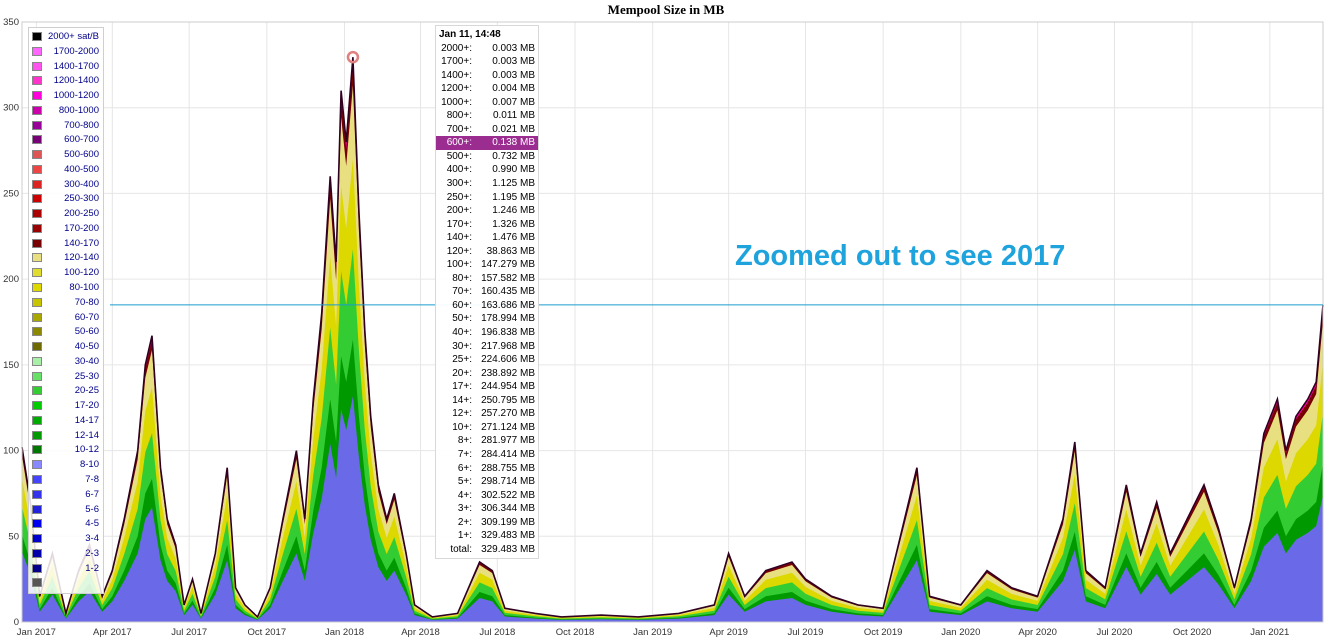  Describe the element at coordinates (508, 387) in the screenshot. I see `tooltip-value: 244.954 MB` at that location.